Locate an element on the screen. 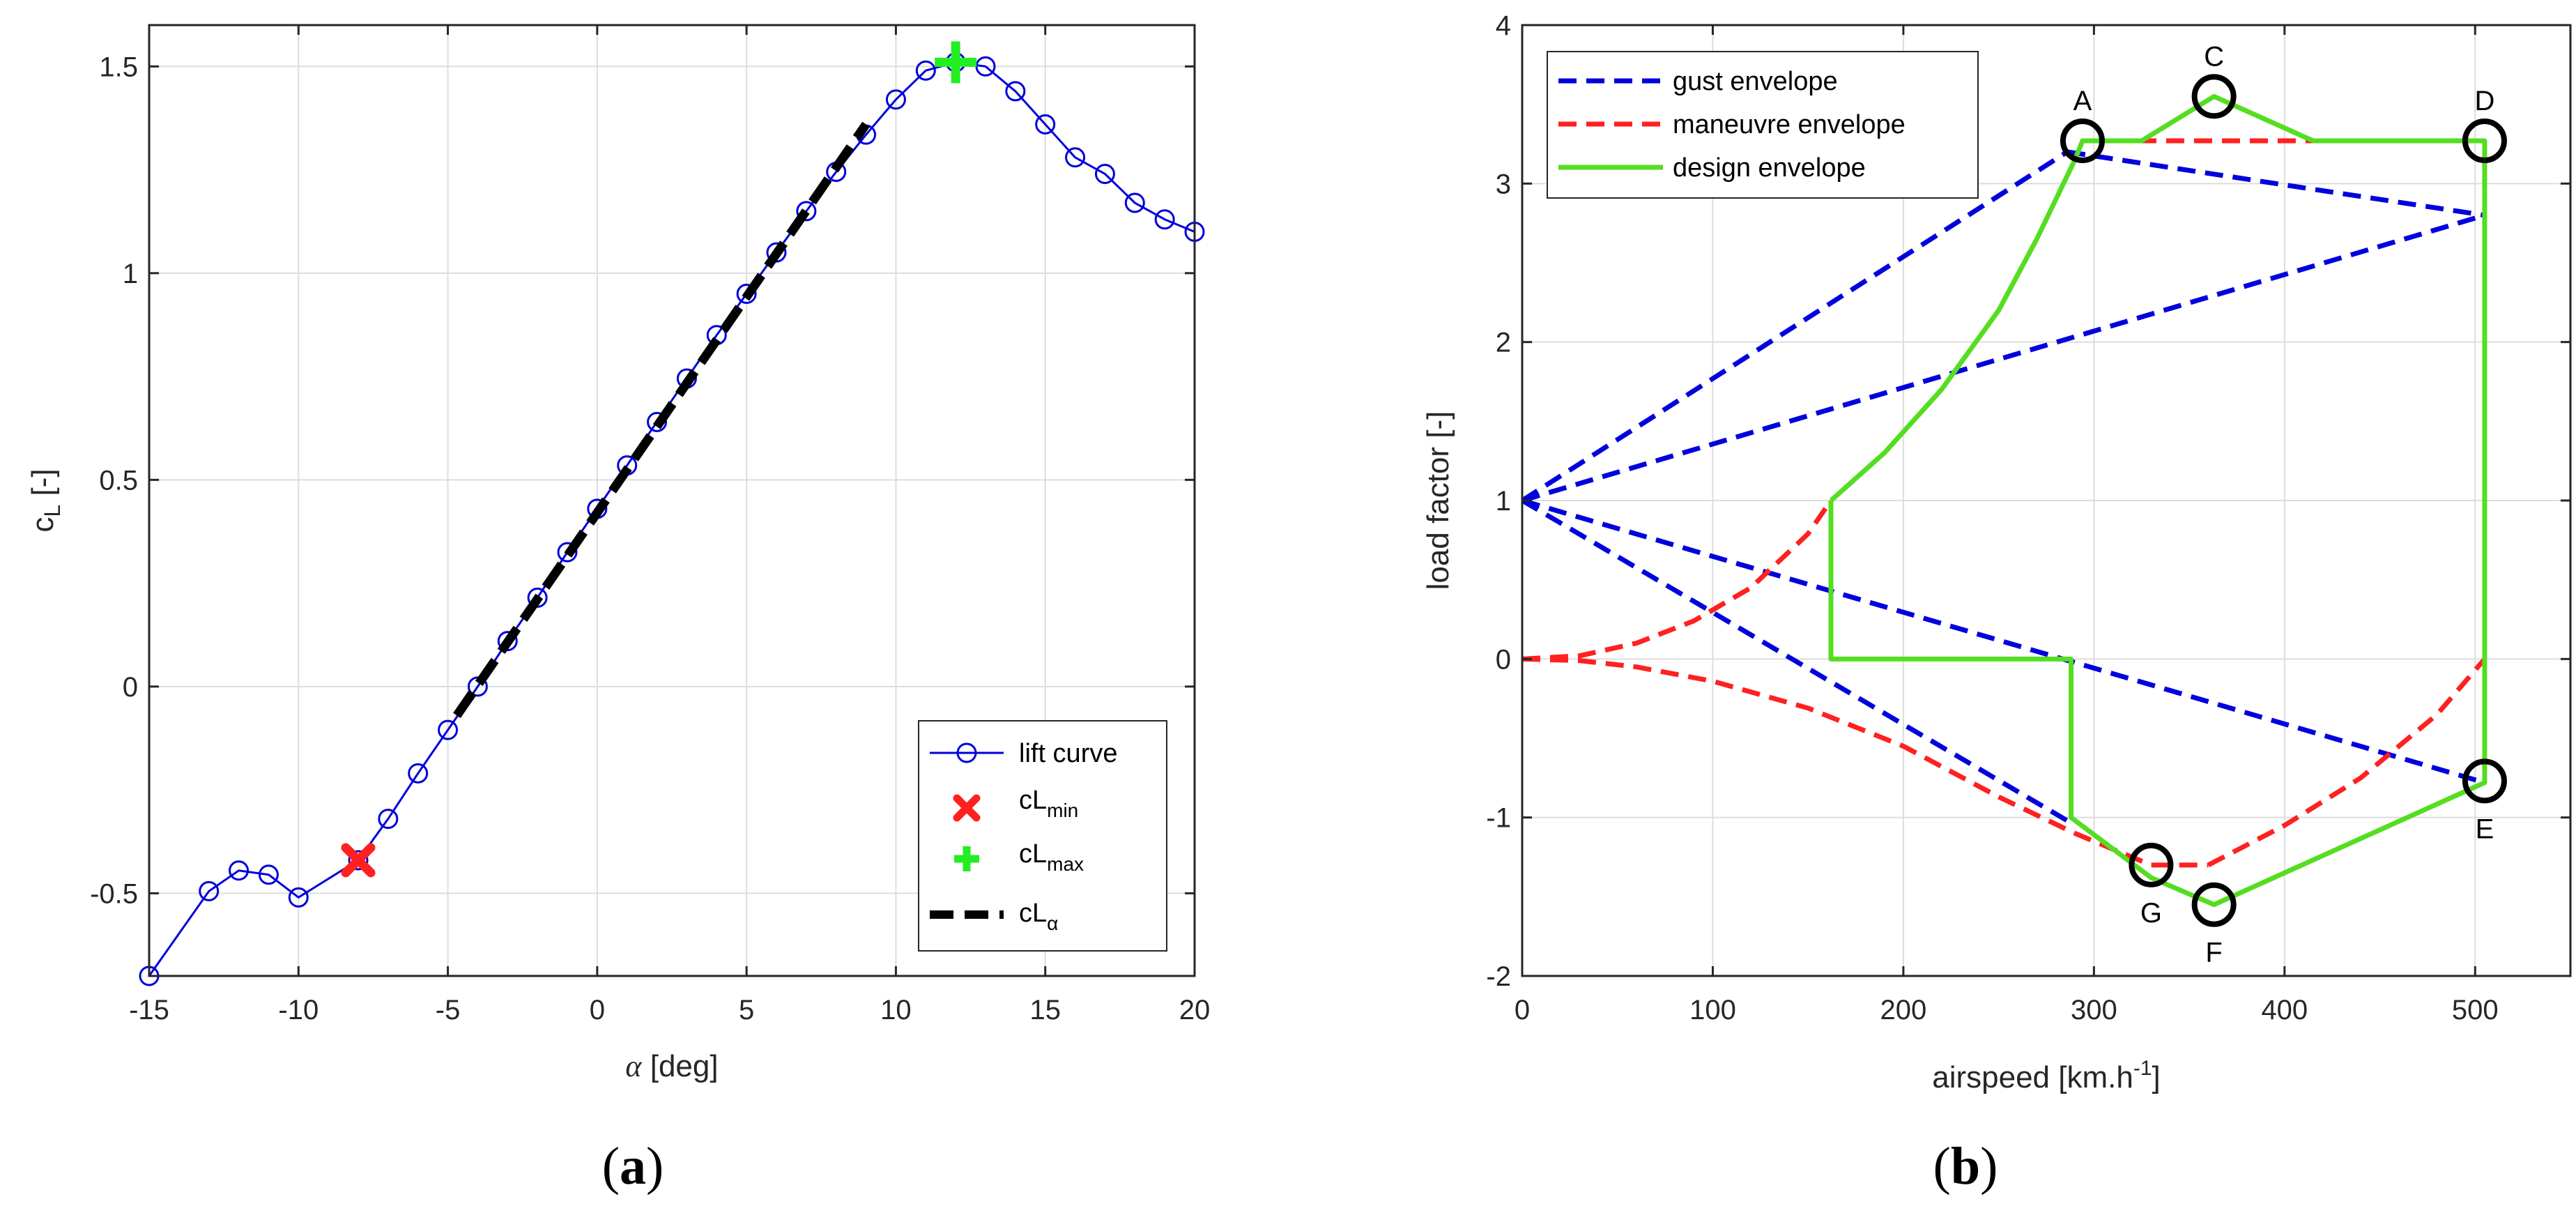 This screenshot has height=1206, width=2576. chart-b-xtick-label: 200 is located at coordinates (1904, 1010).